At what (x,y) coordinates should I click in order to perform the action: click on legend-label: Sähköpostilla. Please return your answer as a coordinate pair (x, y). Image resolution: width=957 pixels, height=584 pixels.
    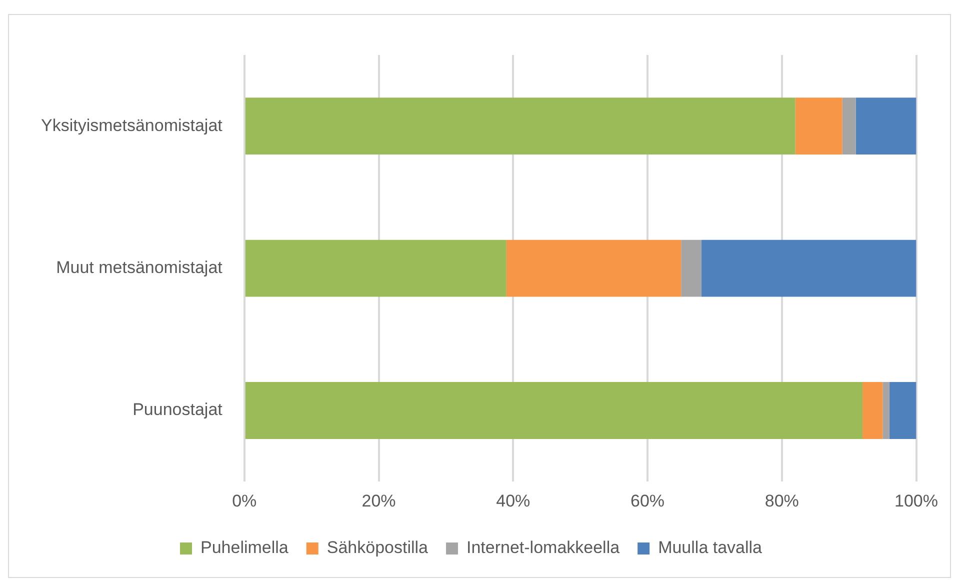
    Looking at the image, I should click on (377, 548).